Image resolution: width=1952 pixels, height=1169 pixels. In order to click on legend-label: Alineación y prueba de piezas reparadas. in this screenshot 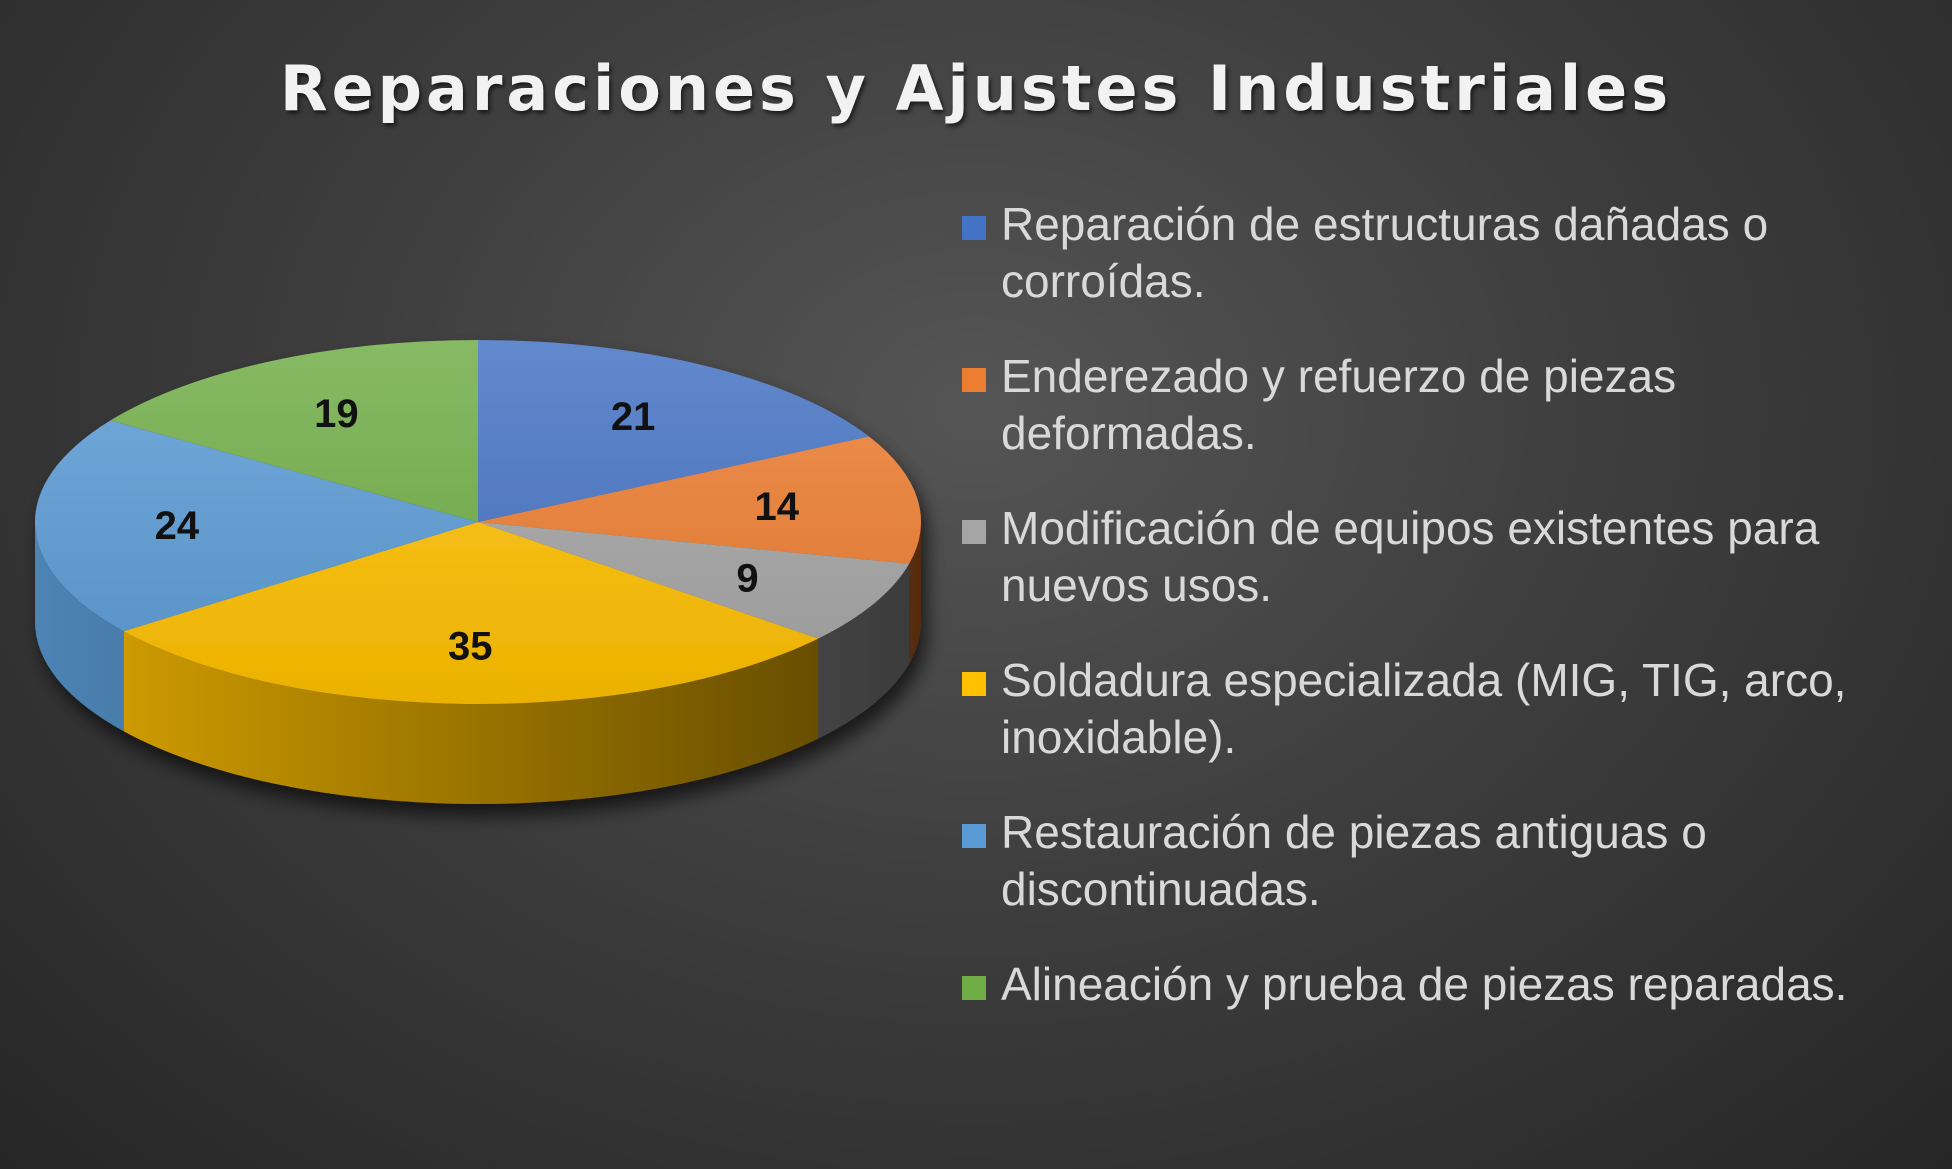, I will do `click(1424, 984)`.